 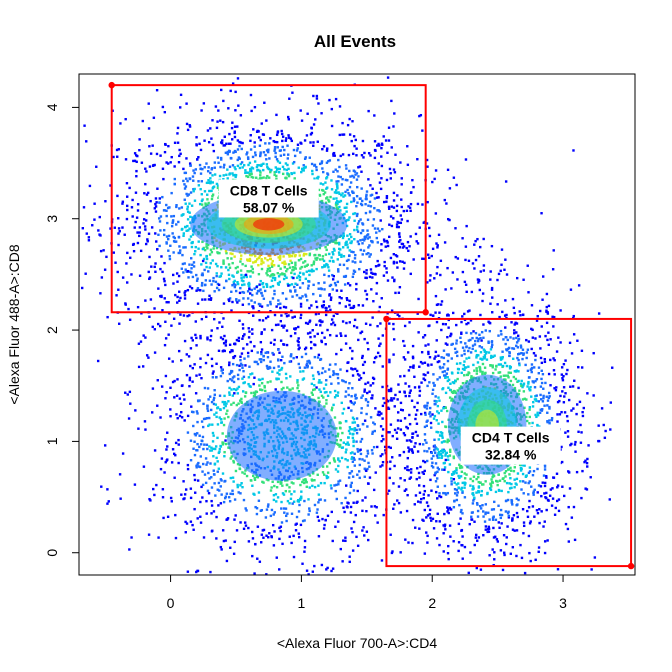 I want to click on y-tick-label-1: 1, so click(x=52, y=441).